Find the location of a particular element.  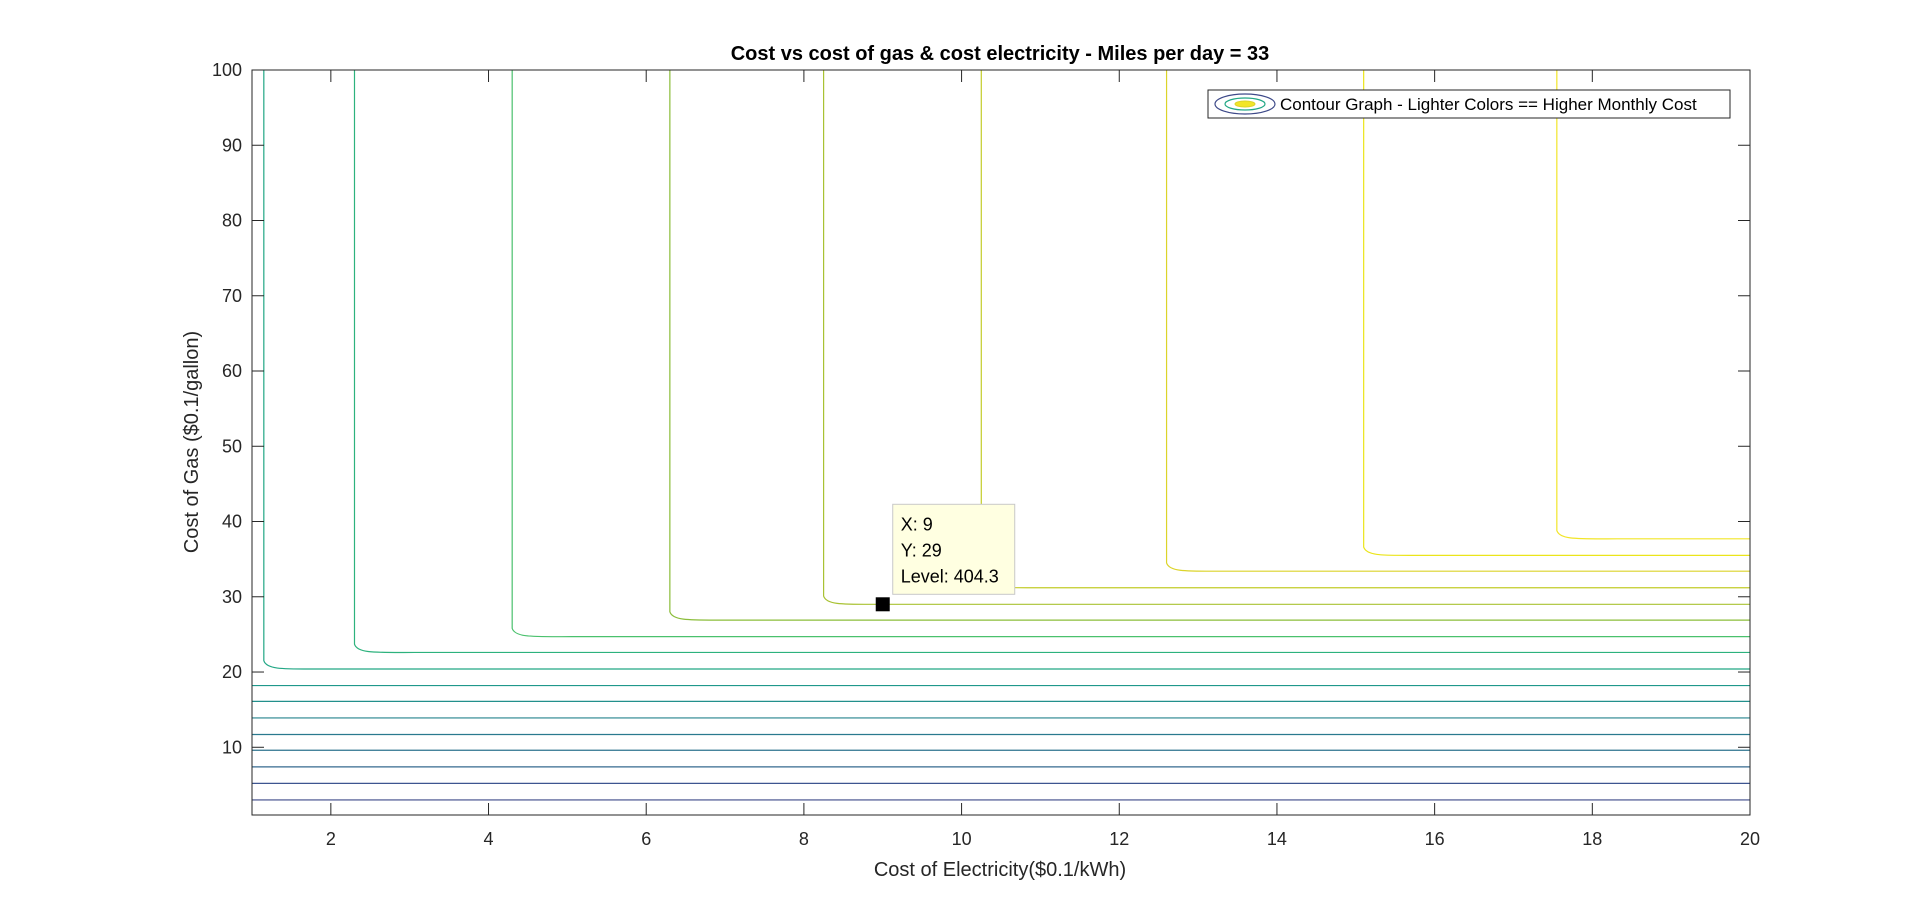

legend-contour-icon-inner is located at coordinates (1245, 104).